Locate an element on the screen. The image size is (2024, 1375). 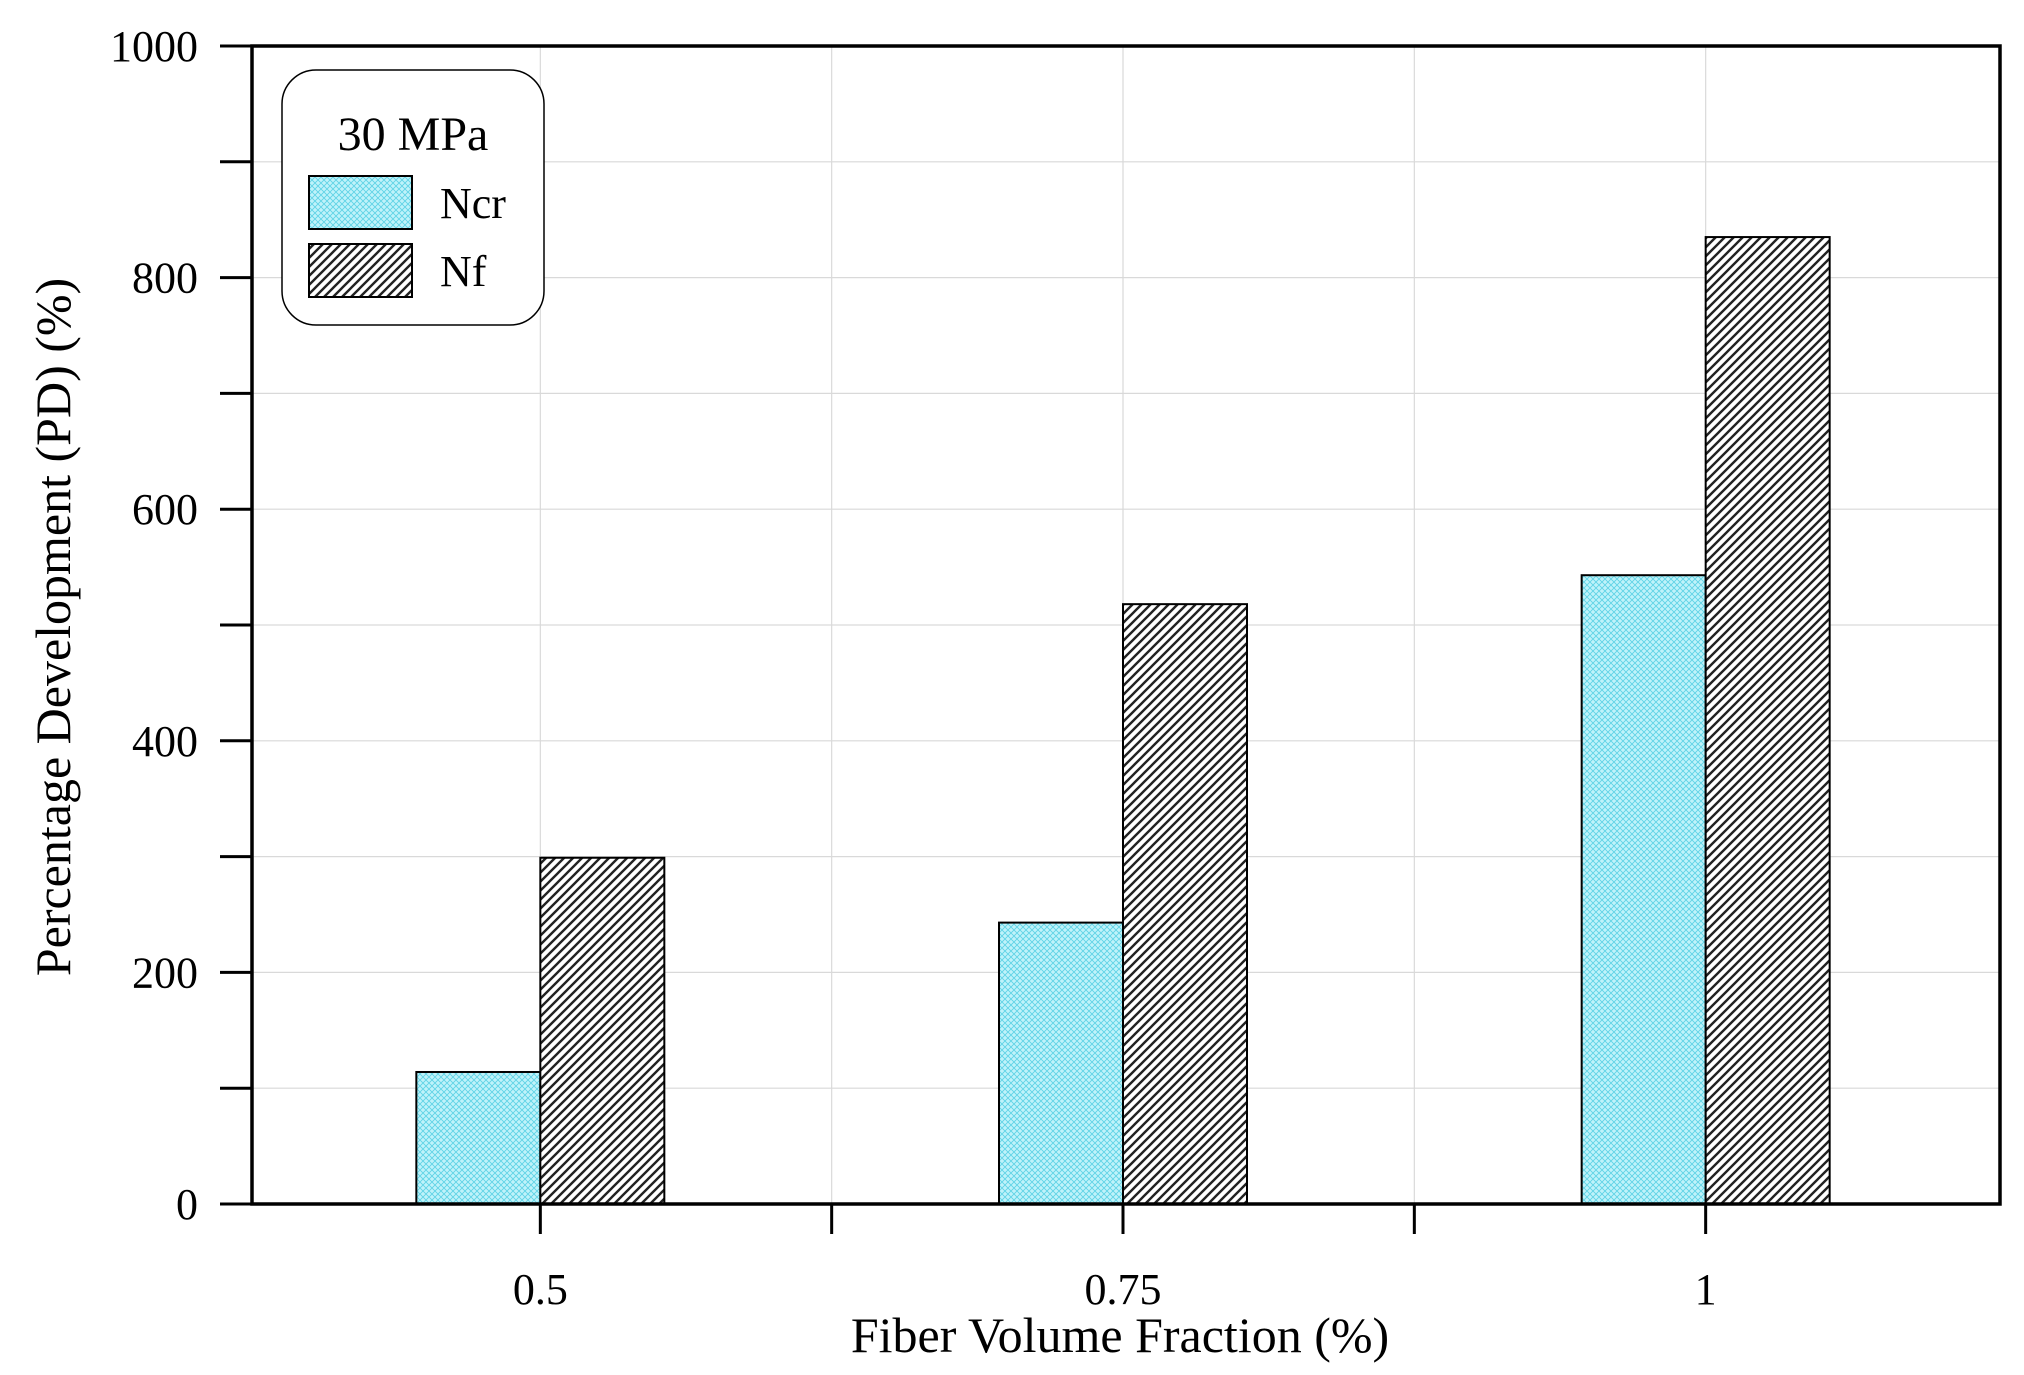
y-tick-label: 1000 is located at coordinates (154, 46).